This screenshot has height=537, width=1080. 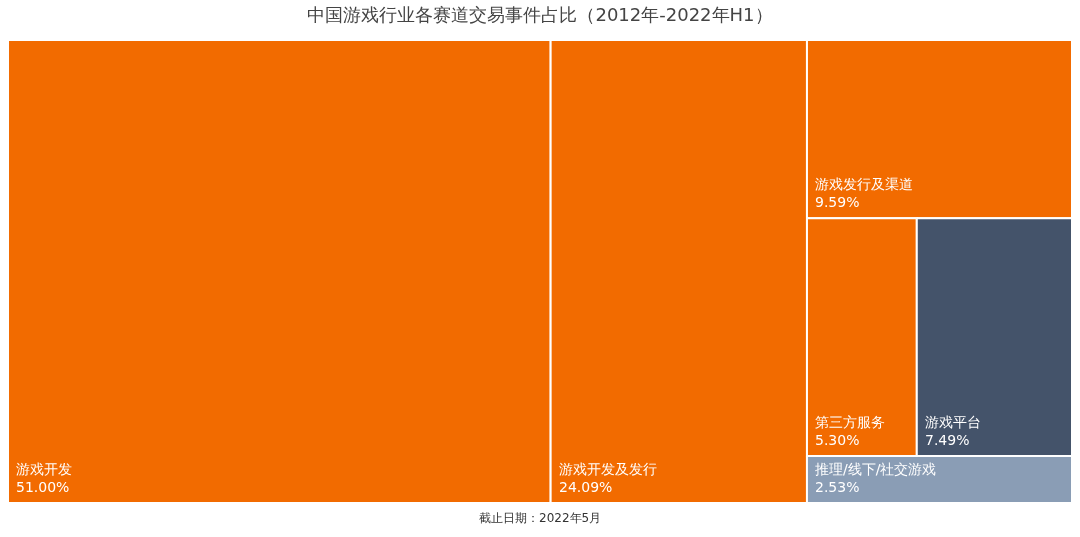 What do you see at coordinates (540, 518) in the screenshot?
I see `text: 截止日期：2022年5月` at bounding box center [540, 518].